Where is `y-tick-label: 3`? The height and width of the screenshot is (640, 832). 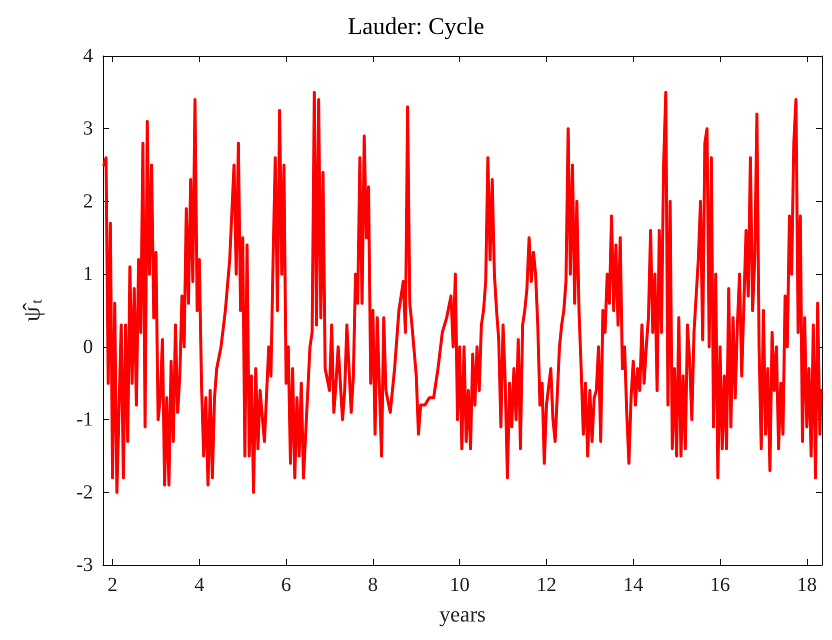
y-tick-label: 3 is located at coordinates (88, 129).